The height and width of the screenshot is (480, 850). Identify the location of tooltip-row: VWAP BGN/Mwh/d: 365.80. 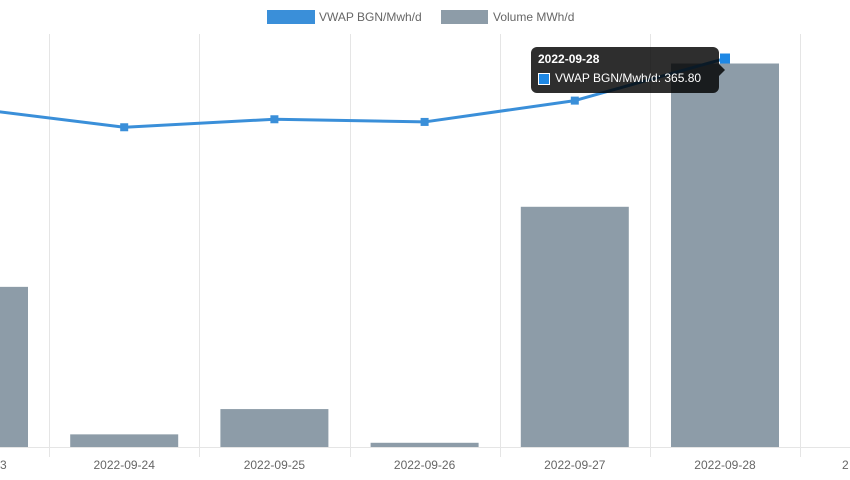
(625, 78).